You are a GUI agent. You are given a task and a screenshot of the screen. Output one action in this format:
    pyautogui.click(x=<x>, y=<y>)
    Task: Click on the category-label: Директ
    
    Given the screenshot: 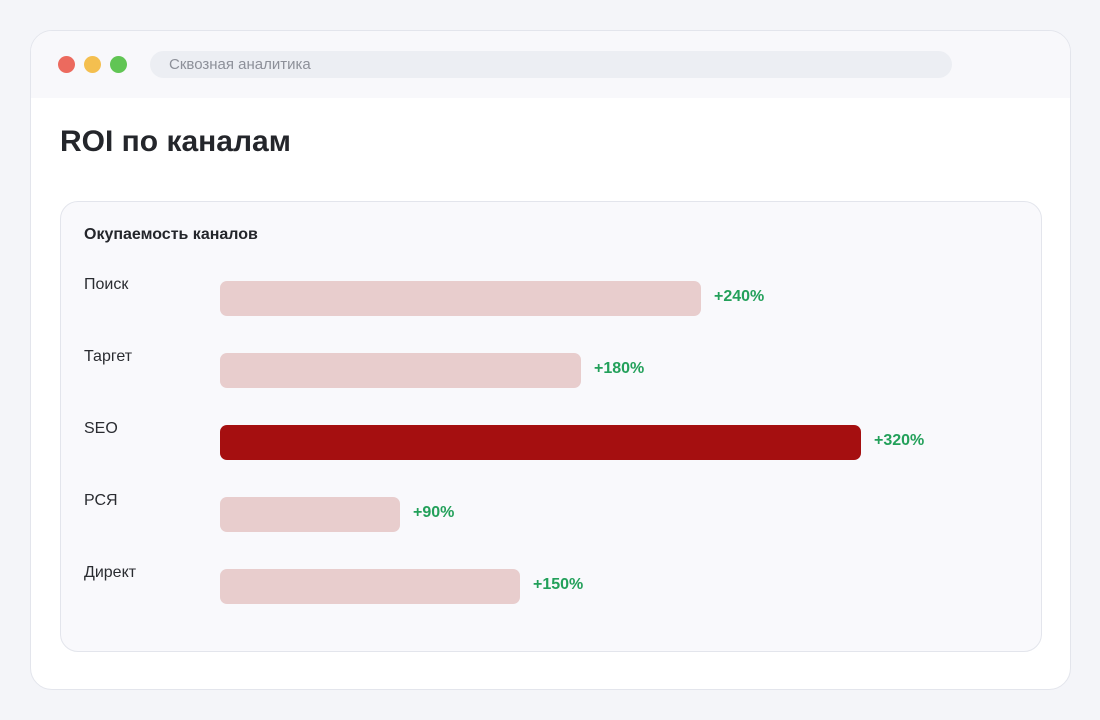 What is the action you would take?
    pyautogui.click(x=110, y=572)
    